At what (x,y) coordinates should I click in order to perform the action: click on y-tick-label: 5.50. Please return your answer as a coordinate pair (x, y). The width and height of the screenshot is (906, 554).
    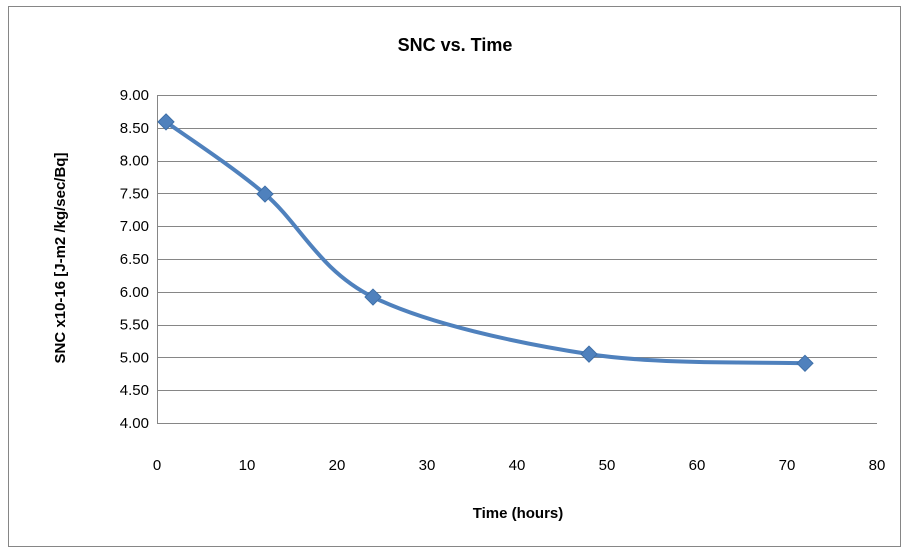
    Looking at the image, I should click on (134, 325).